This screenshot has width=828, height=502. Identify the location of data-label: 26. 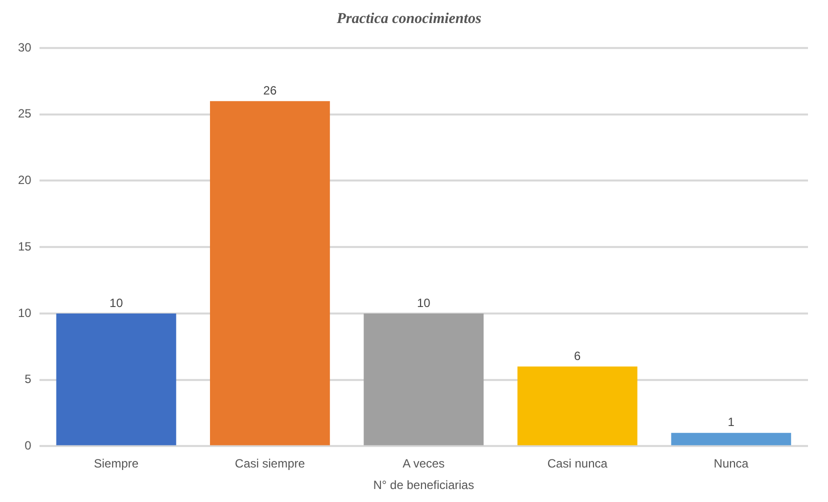
(270, 90).